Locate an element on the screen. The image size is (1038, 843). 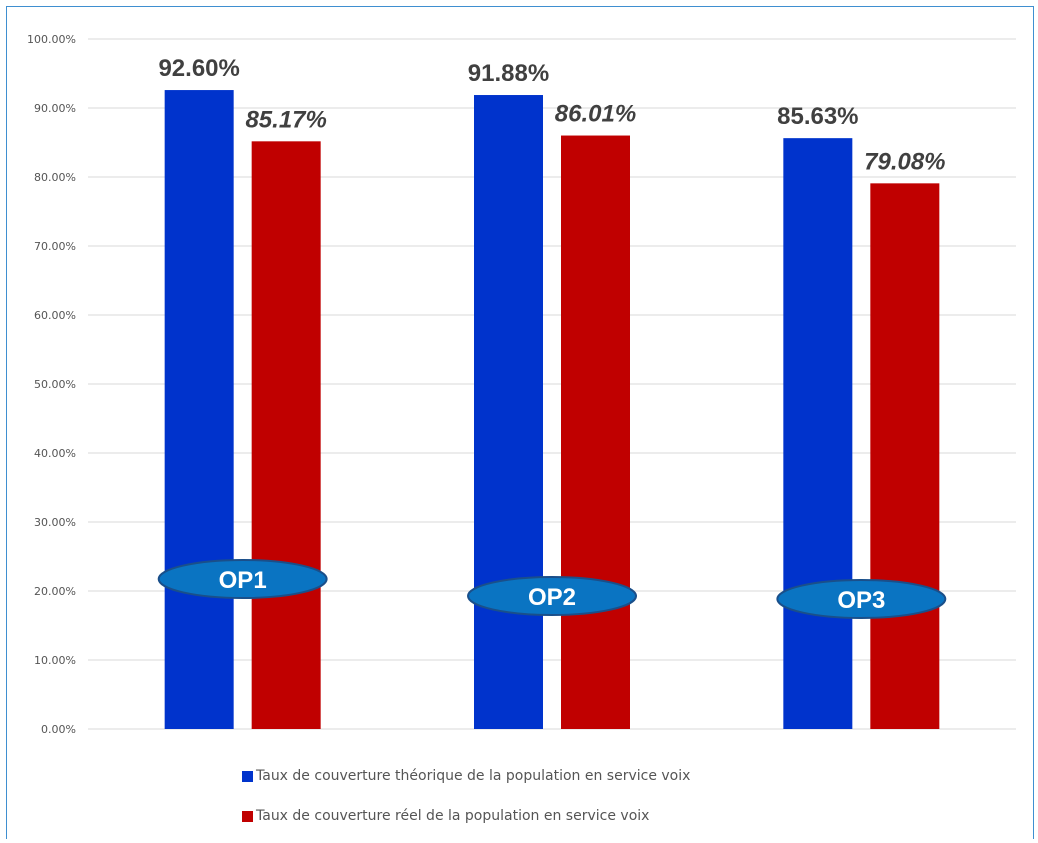
y-tick-label: 100.00% is located at coordinates (51, 39).